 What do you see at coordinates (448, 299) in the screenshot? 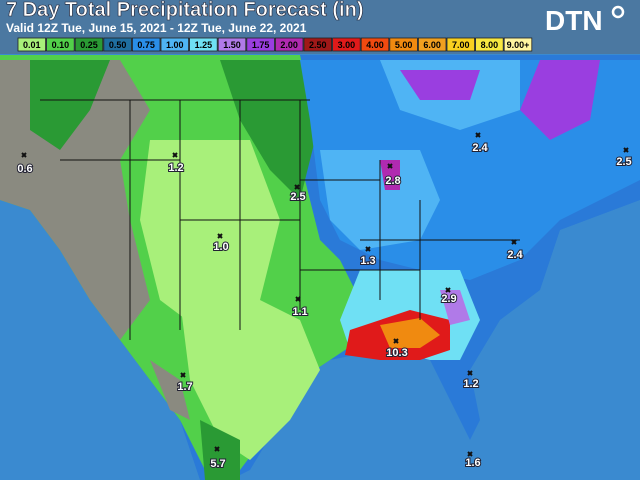
I see `point-label: 2.9` at bounding box center [448, 299].